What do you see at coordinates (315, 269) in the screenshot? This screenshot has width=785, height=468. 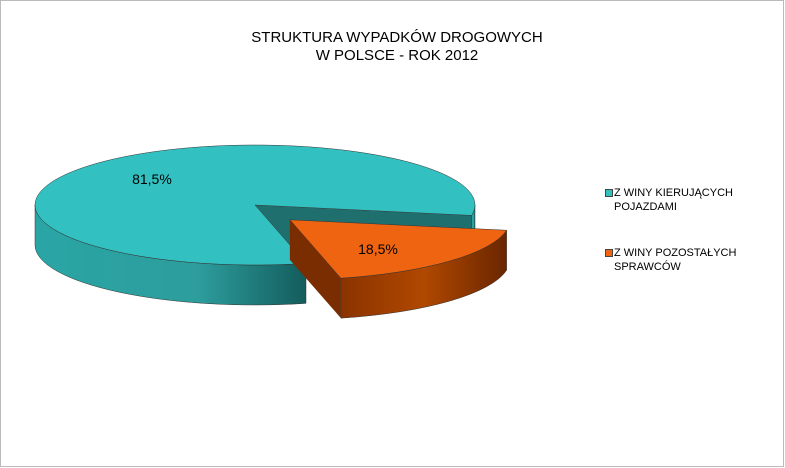 I see `slice-side` at bounding box center [315, 269].